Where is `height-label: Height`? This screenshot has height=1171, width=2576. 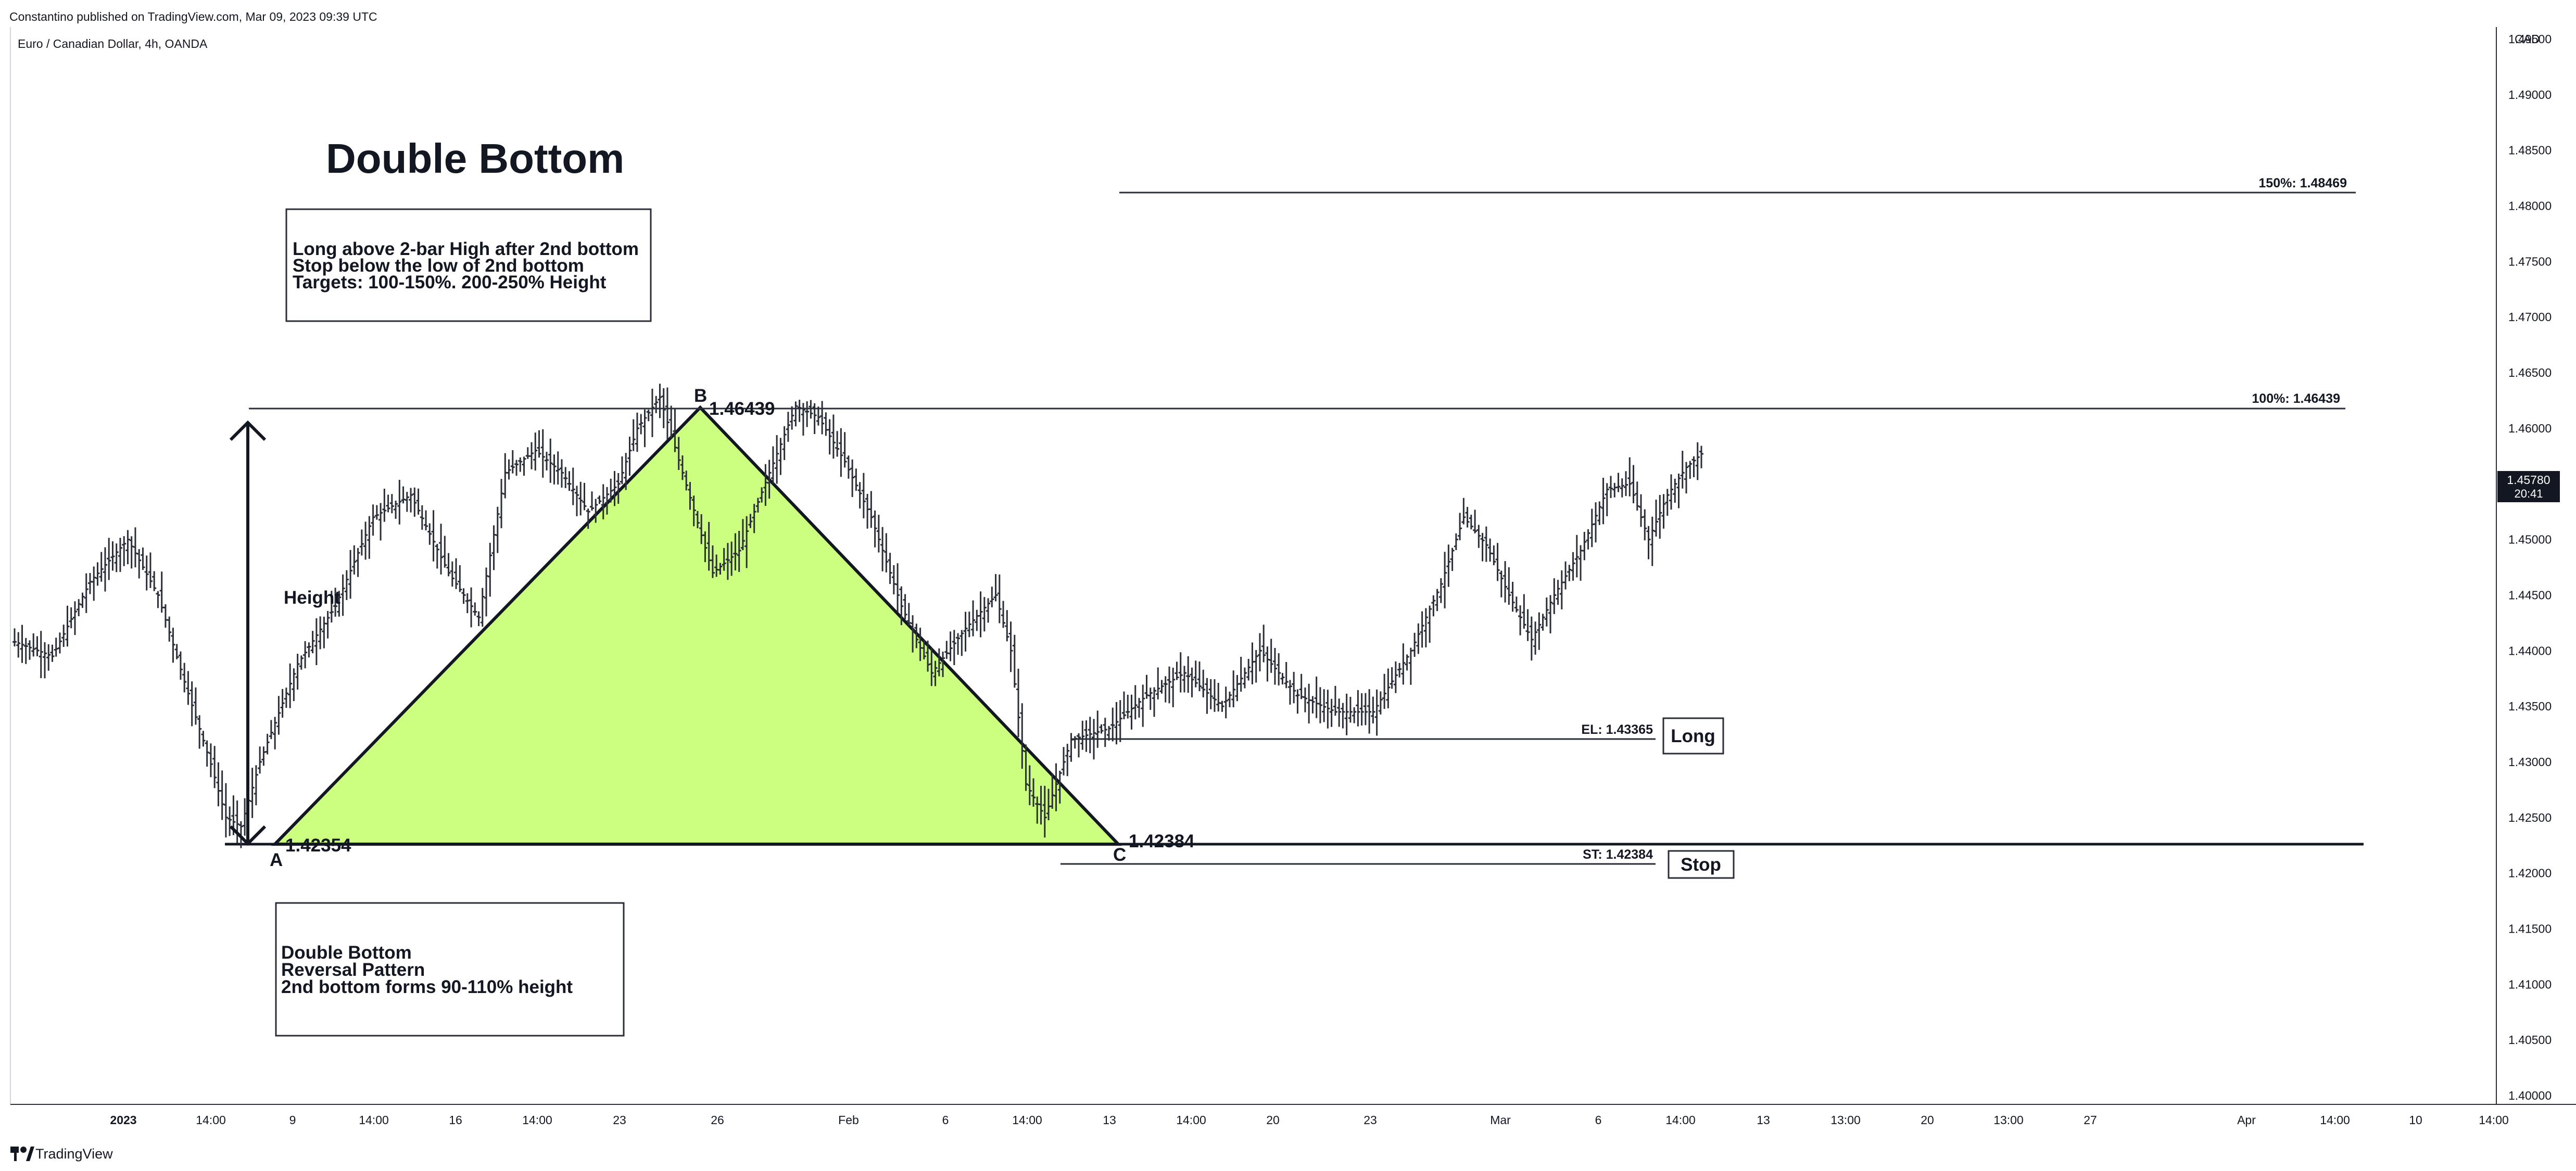 height-label: Height is located at coordinates (312, 598).